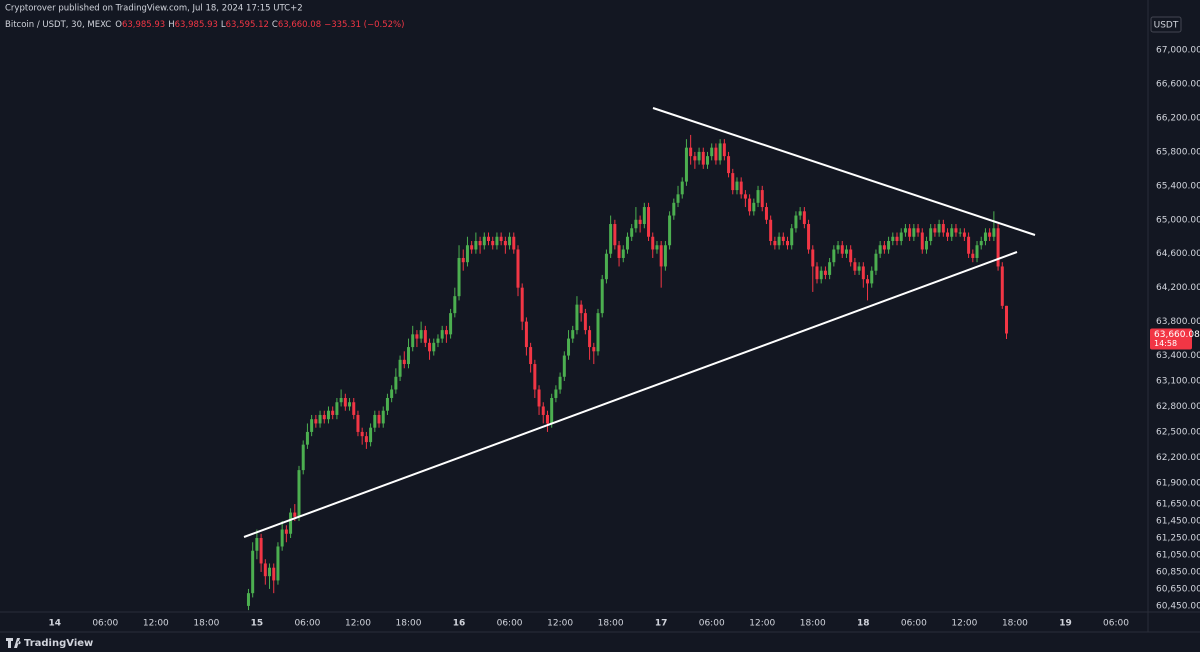 The image size is (1200, 652). Describe the element at coordinates (1166, 24) in the screenshot. I see `currency-box` at that location.